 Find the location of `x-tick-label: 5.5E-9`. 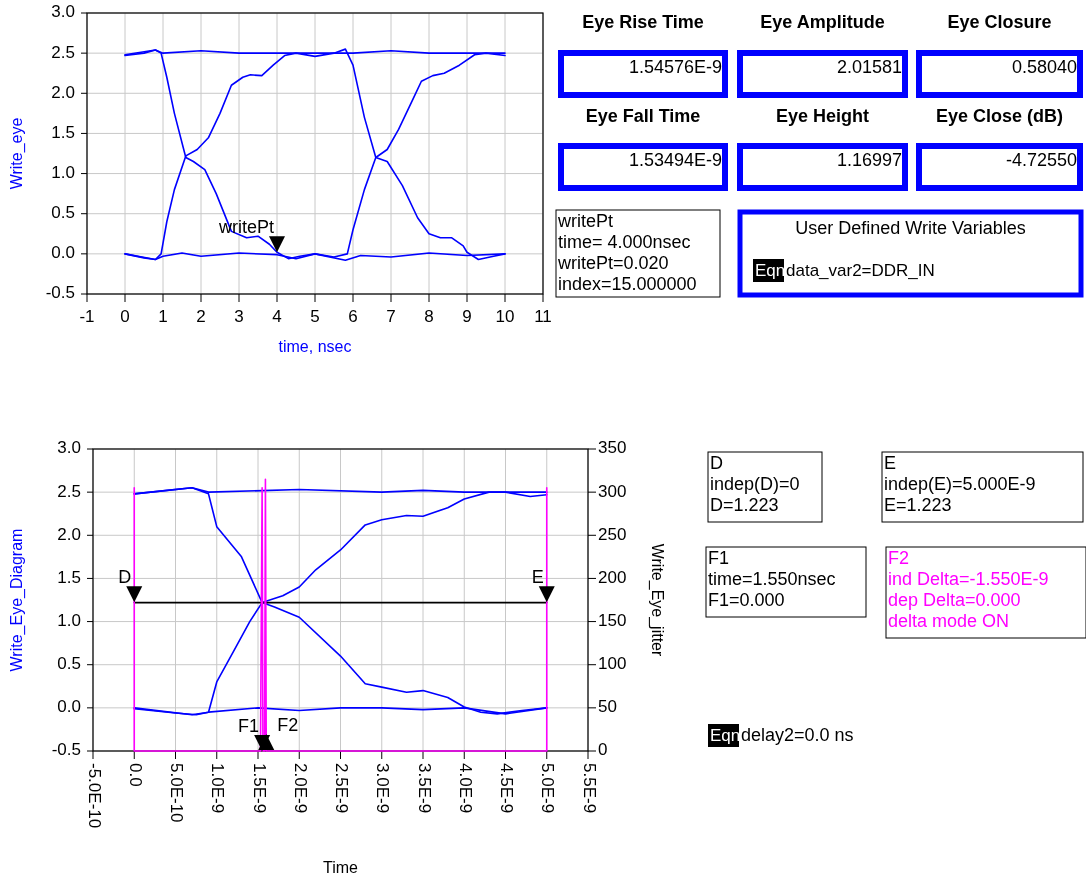

x-tick-label: 5.5E-9 is located at coordinates (589, 788).